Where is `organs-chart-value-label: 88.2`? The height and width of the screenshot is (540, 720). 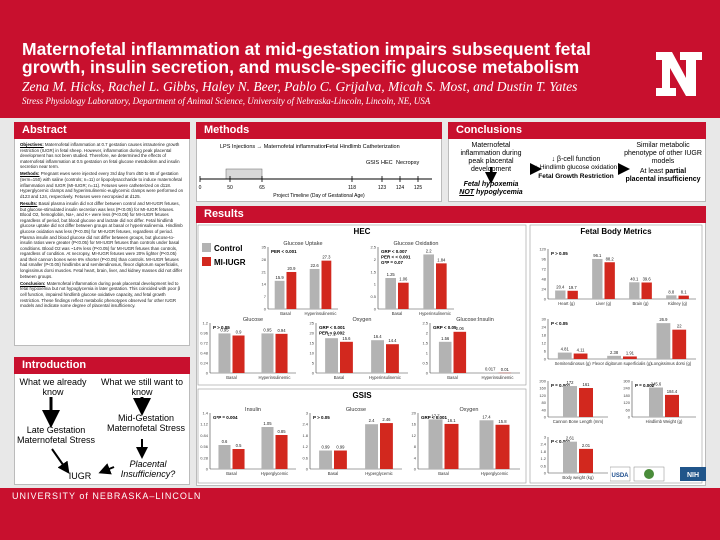 organs-chart-value-label: 88.2 is located at coordinates (610, 258).